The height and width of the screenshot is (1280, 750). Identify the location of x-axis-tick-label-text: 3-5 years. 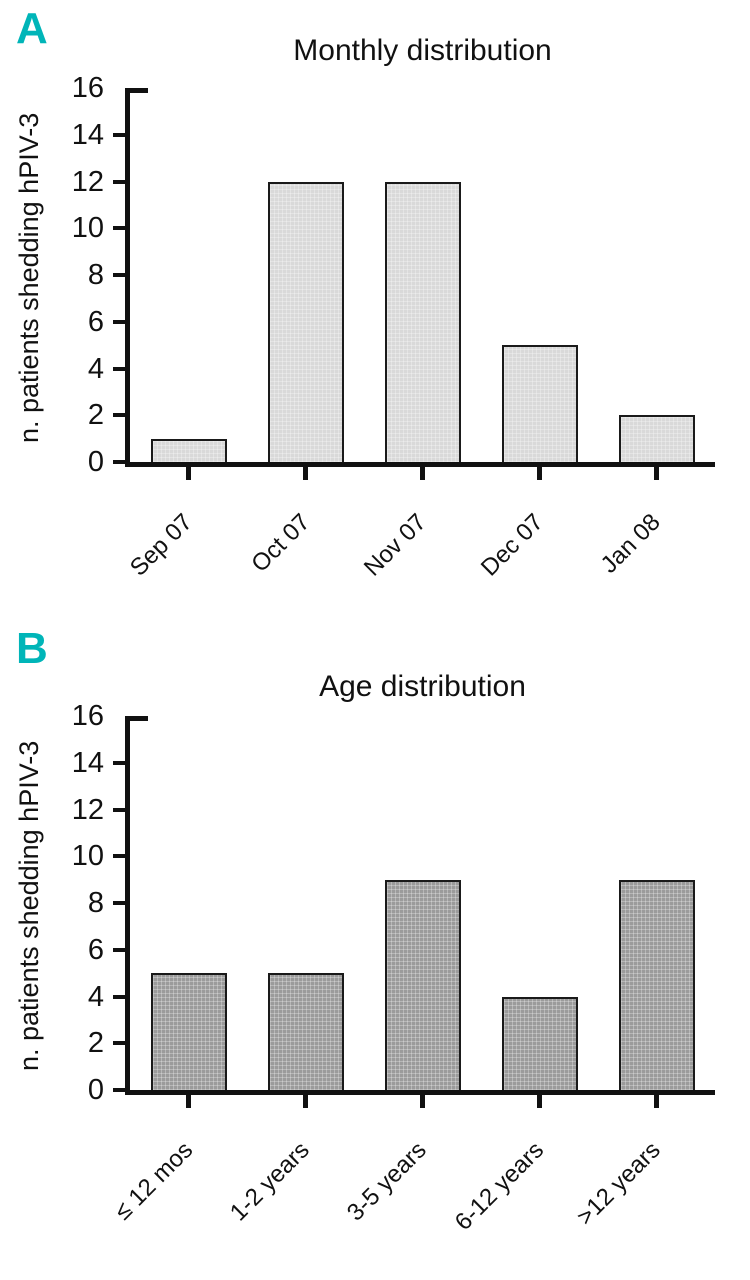
(387, 1181).